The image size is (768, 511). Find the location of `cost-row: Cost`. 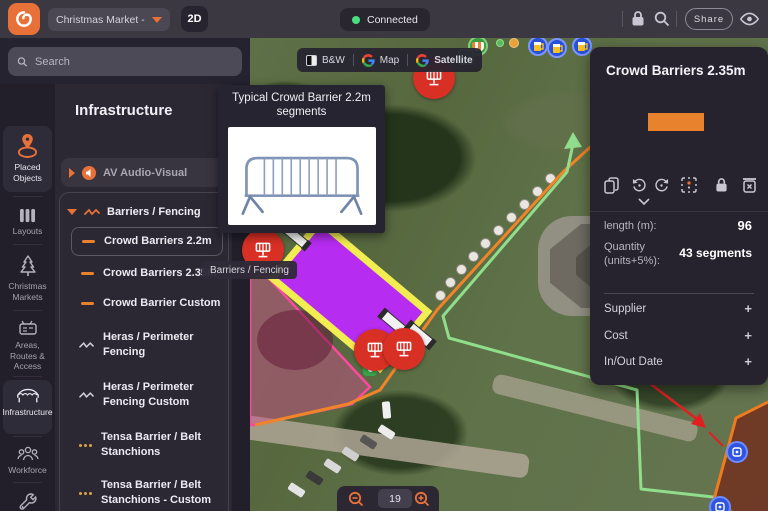

cost-row: Cost is located at coordinates (616, 336).